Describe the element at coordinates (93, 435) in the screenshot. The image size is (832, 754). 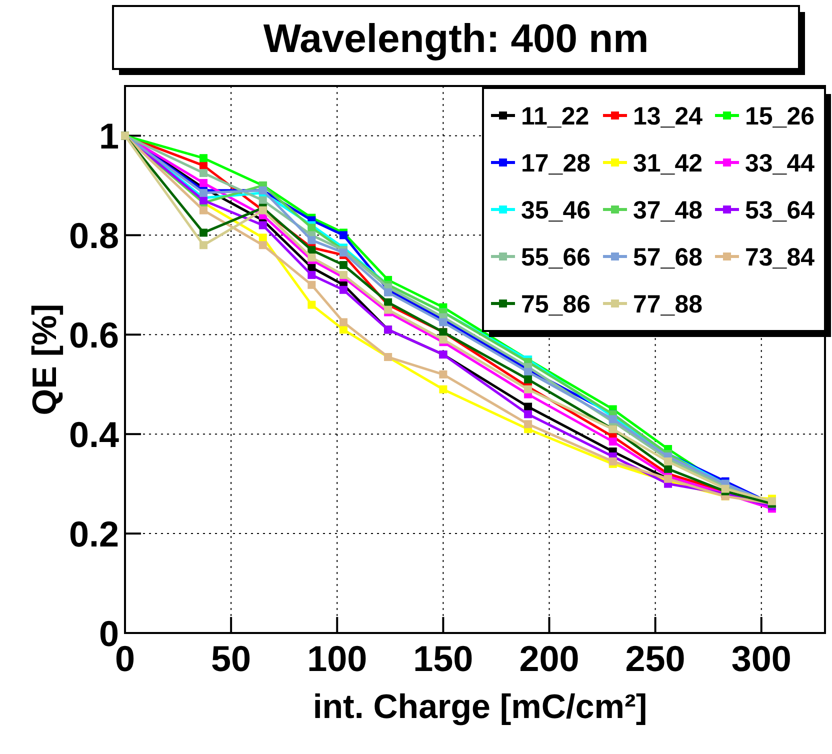
I see `y-tick-label: 0.4` at that location.